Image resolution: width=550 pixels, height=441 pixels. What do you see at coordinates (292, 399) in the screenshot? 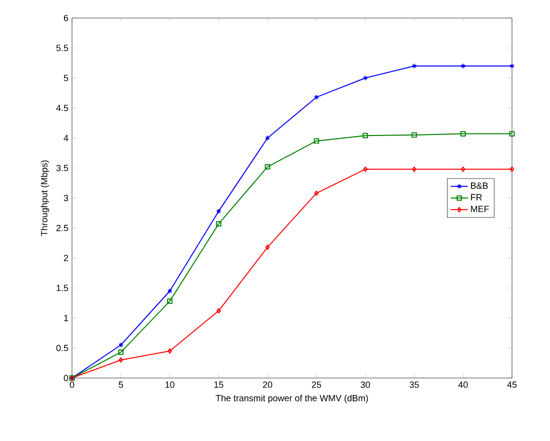
I see `x-axis-title: The transmit power of the WMV (dBm)` at bounding box center [292, 399].